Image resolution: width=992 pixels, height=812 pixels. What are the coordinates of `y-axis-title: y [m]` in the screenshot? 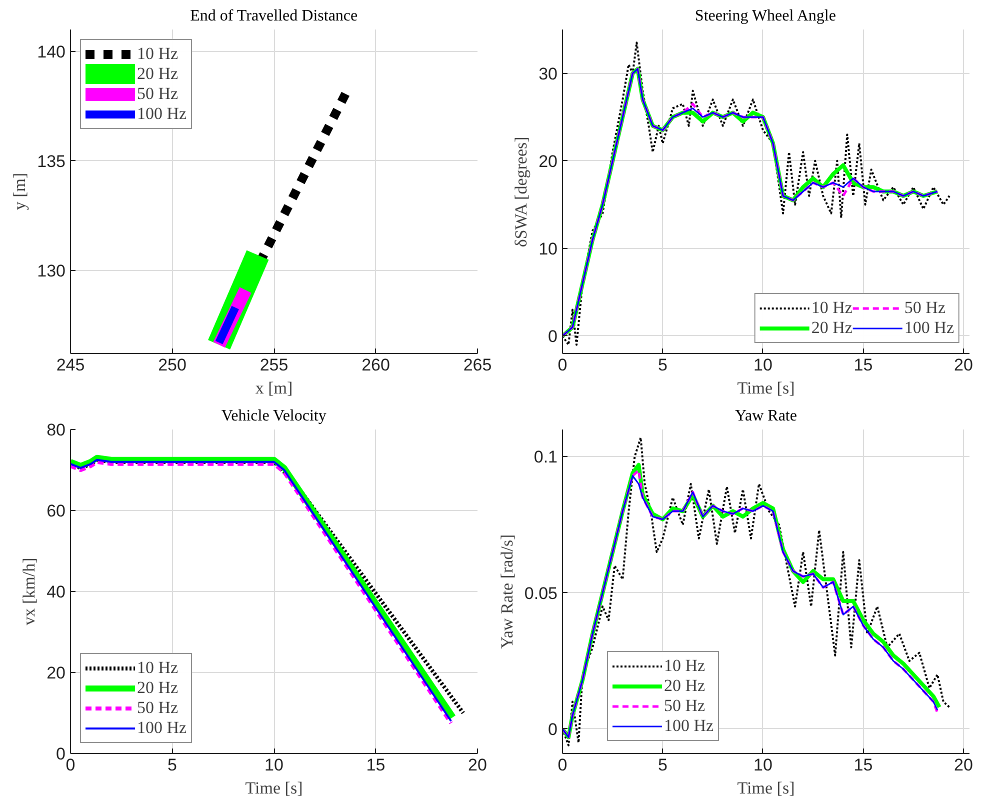 It's located at (20, 191).